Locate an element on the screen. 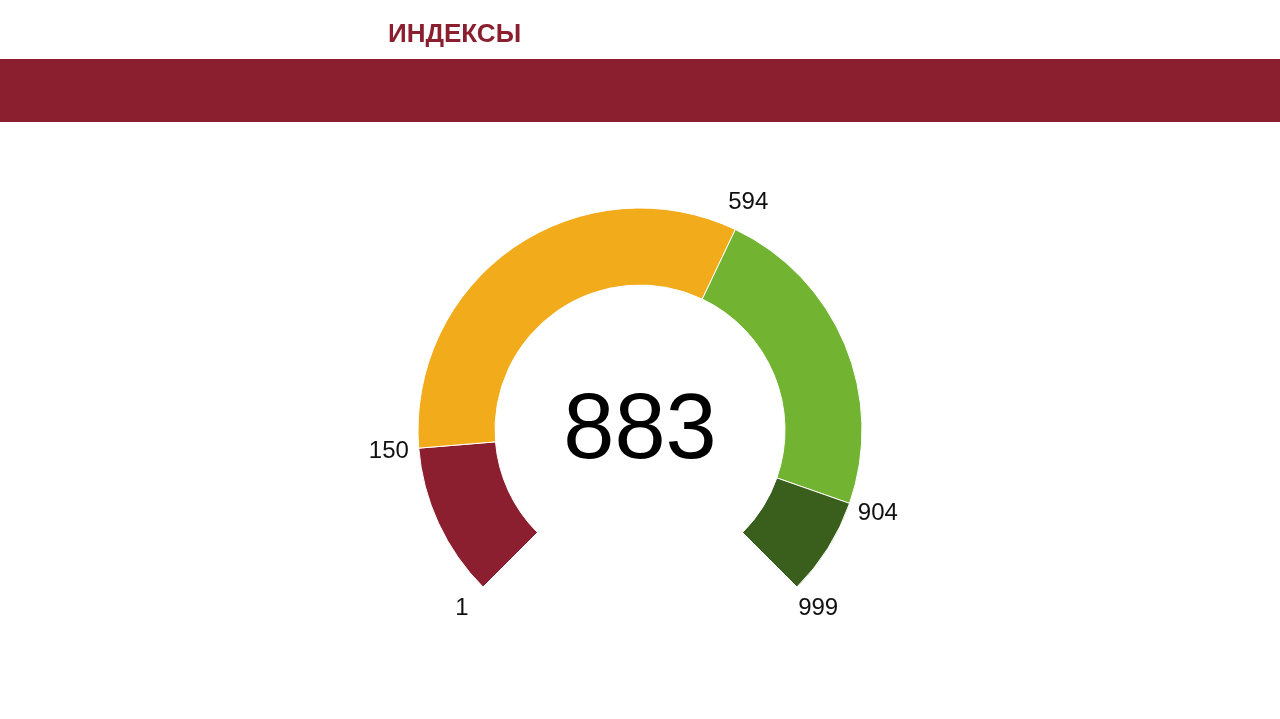 The image size is (1280, 719). text: 594 is located at coordinates (748, 201).